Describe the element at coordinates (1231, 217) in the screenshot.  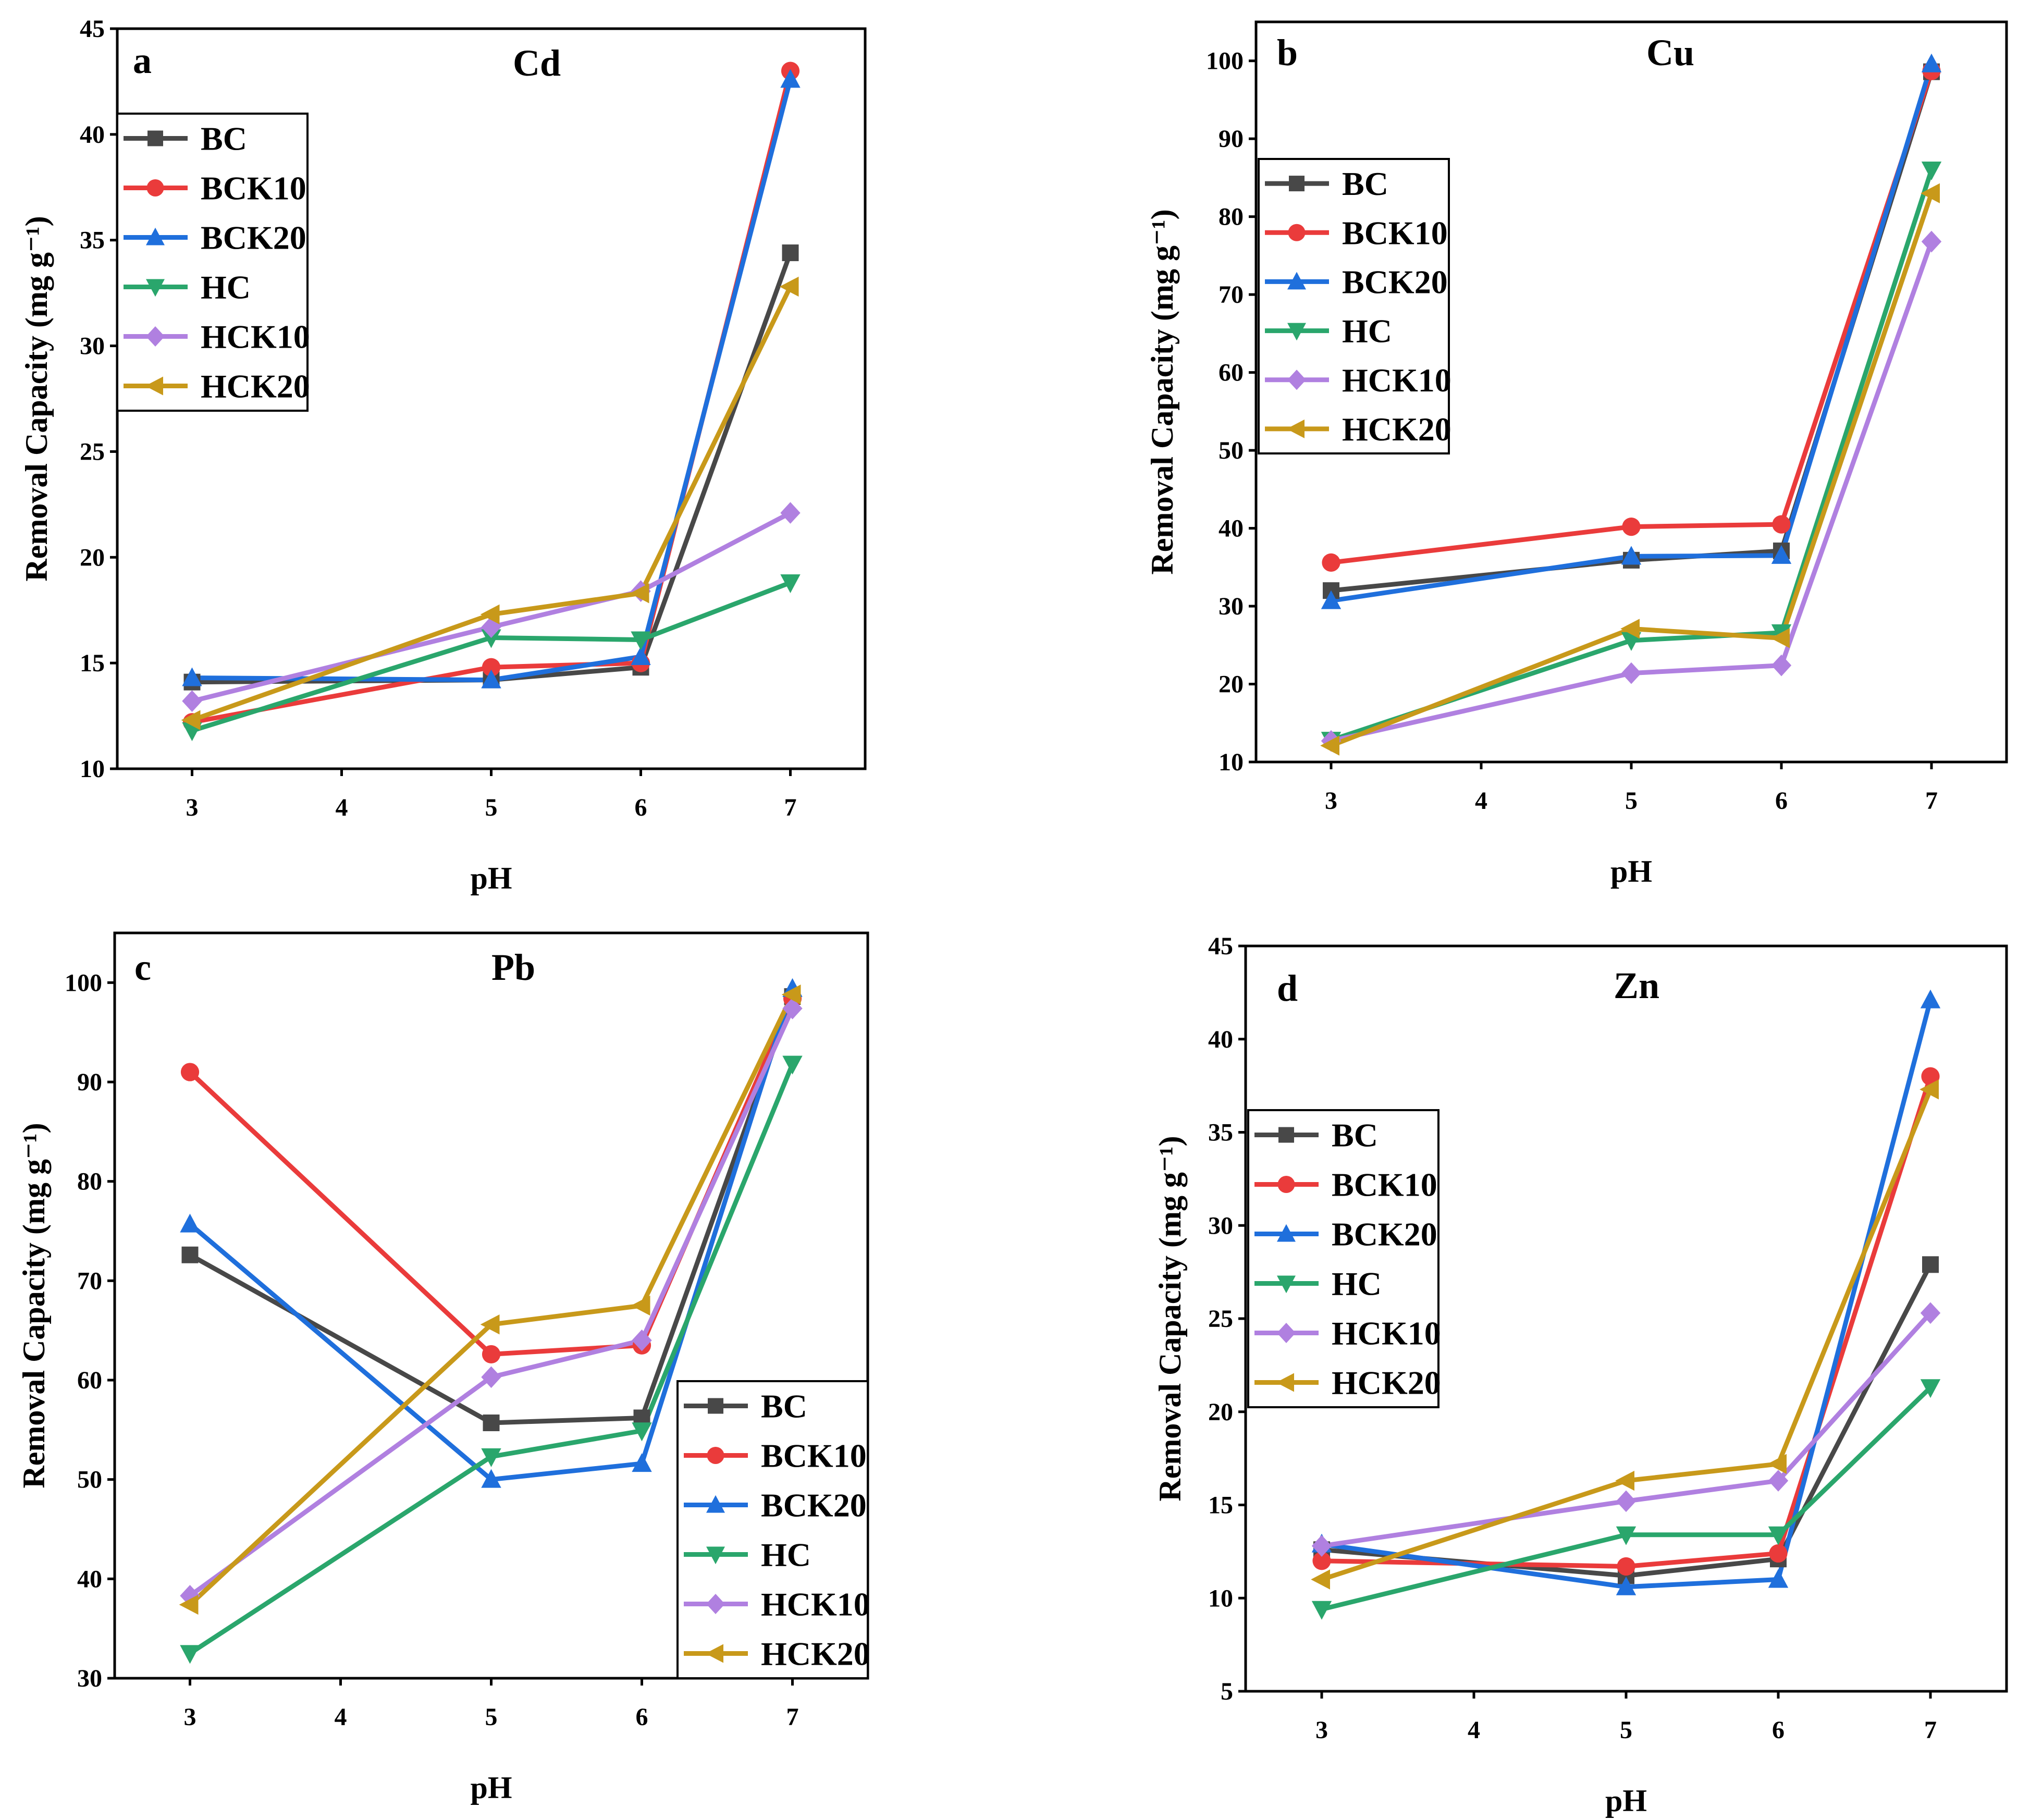
I see `y-tick-label: 80` at that location.